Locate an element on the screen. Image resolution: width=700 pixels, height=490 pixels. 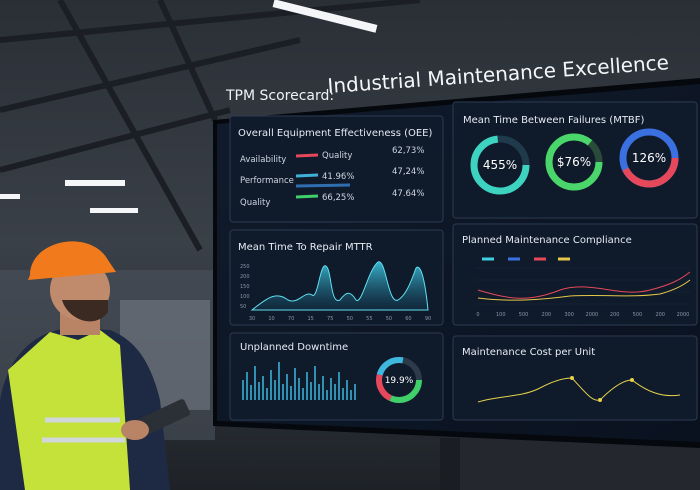
mttr-x-labels: 30 10 70 15 75 50 55 50 60 90 is located at coordinates (340, 319).